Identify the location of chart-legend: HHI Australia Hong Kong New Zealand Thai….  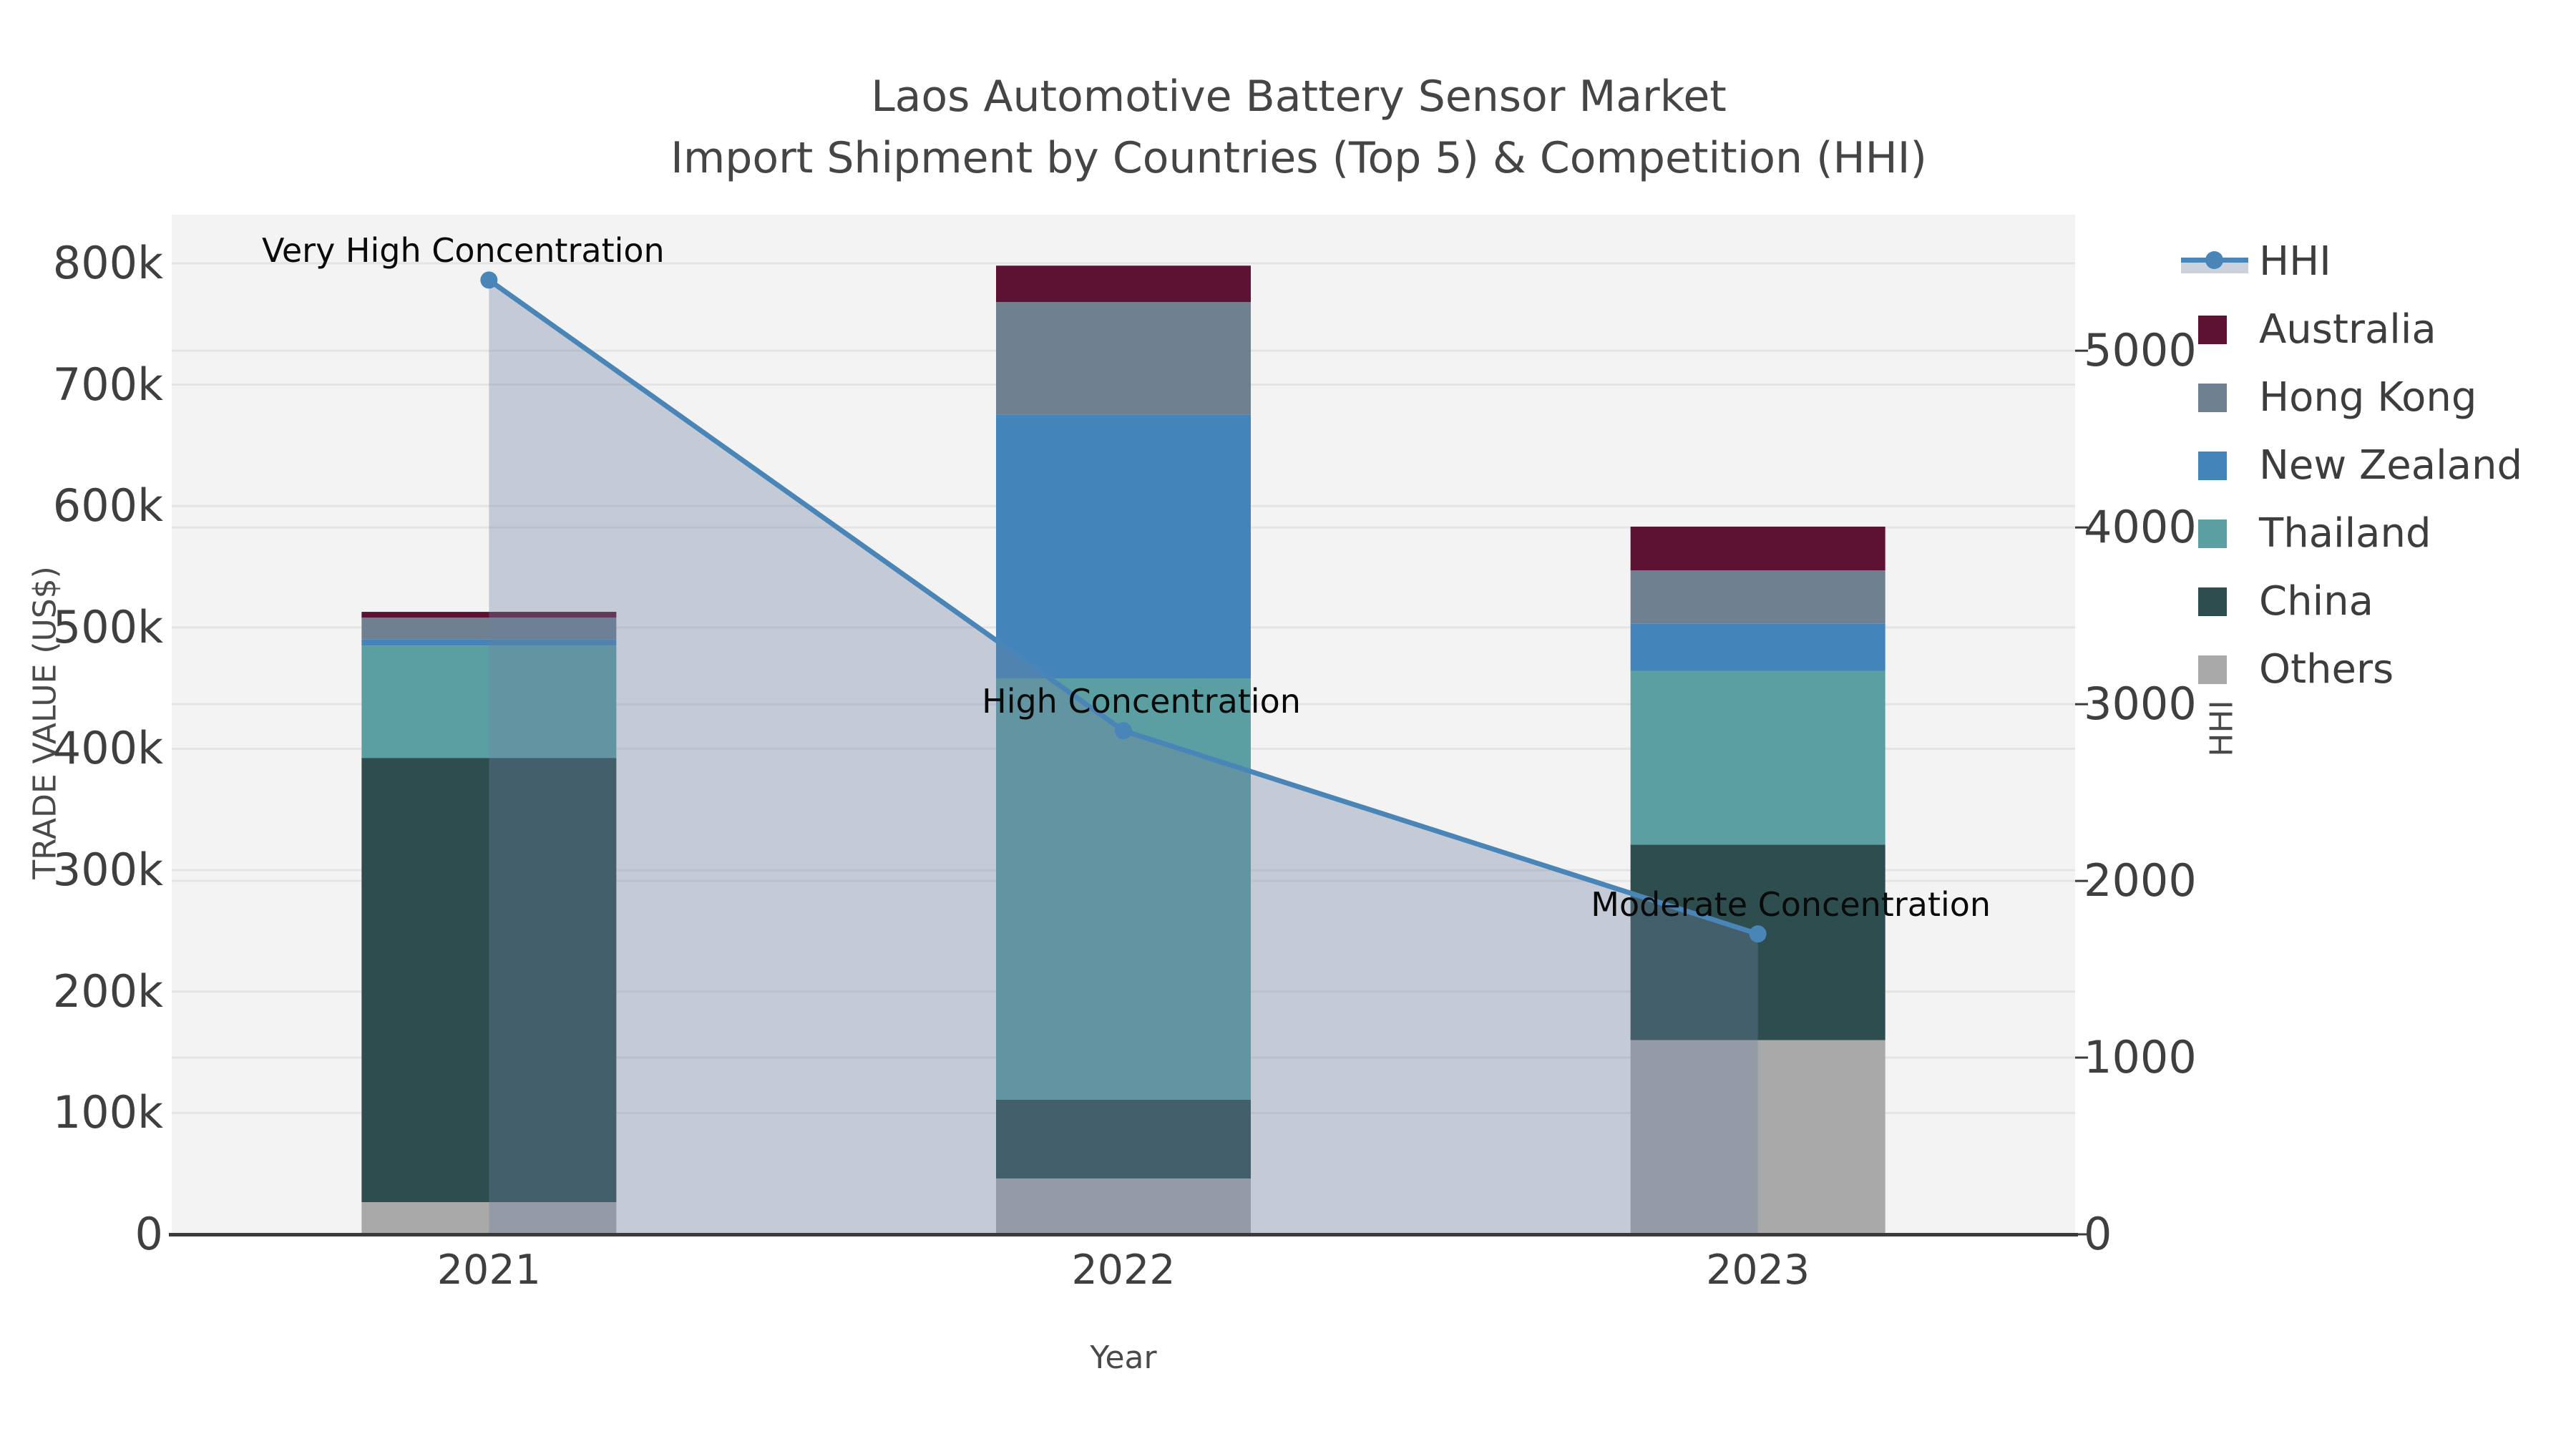
(2351, 465).